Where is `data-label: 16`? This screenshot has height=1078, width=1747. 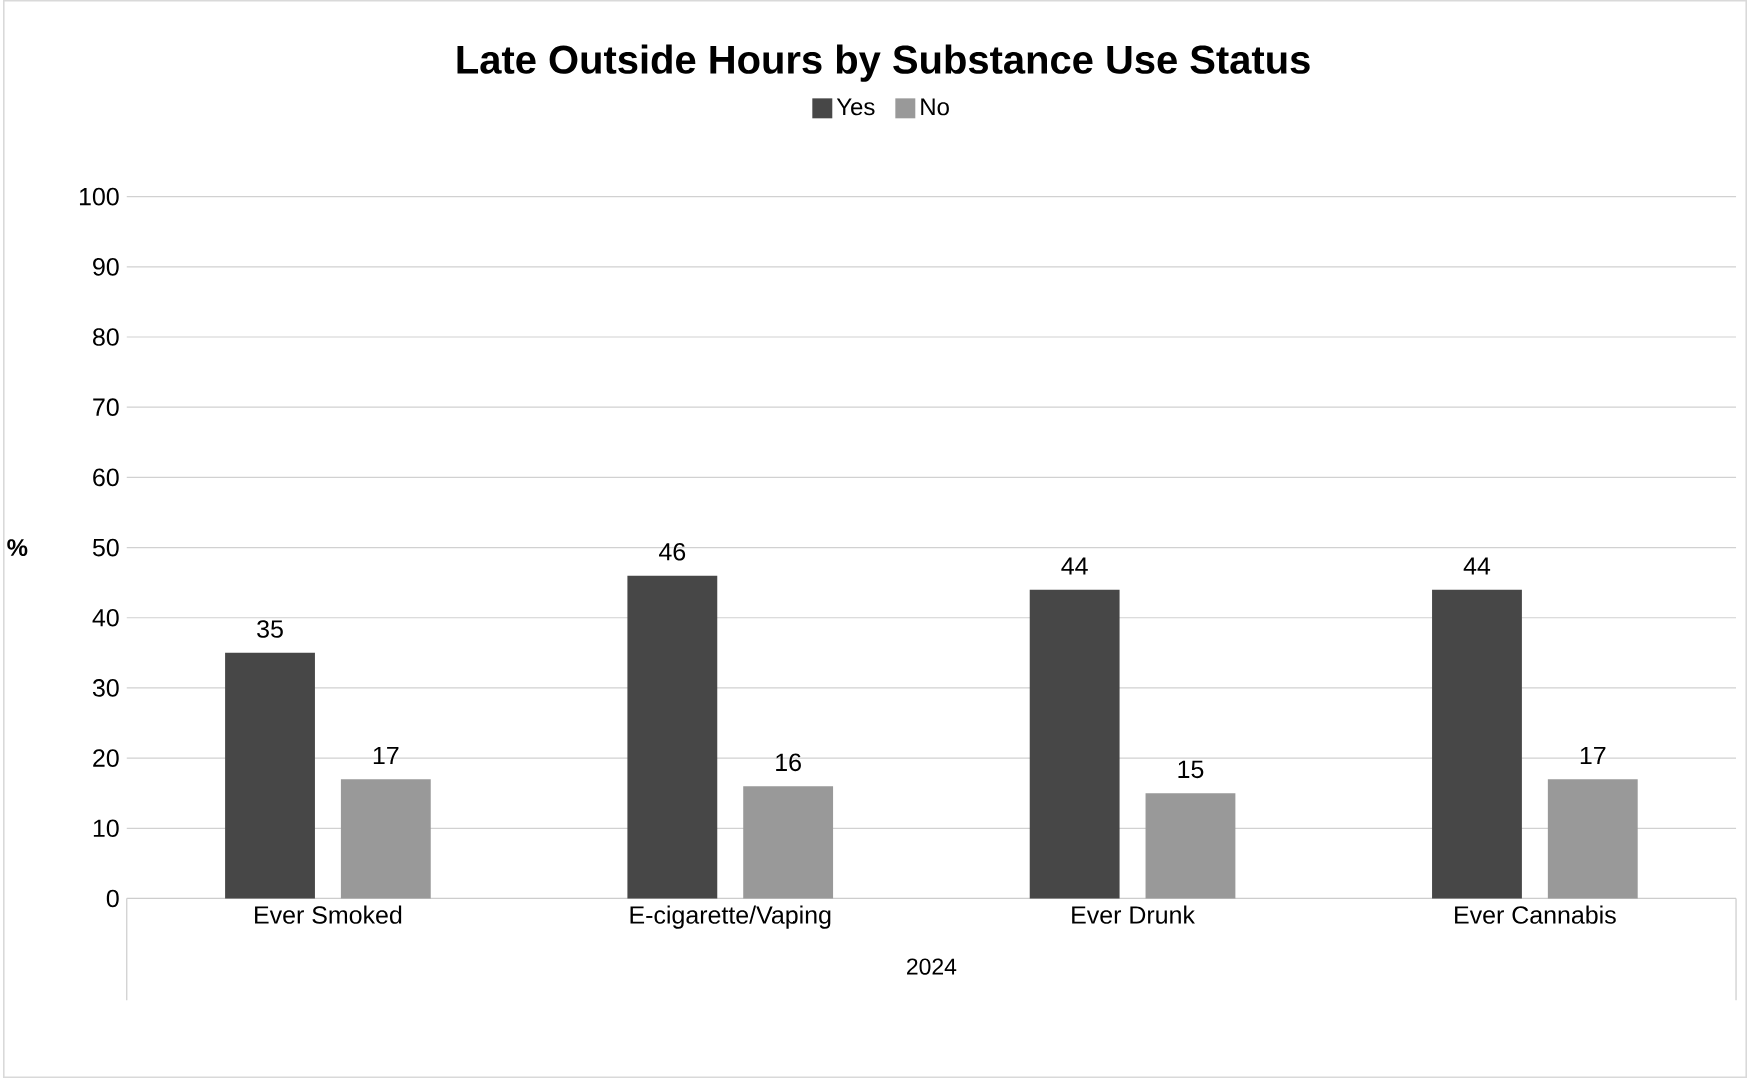
data-label: 16 is located at coordinates (788, 762).